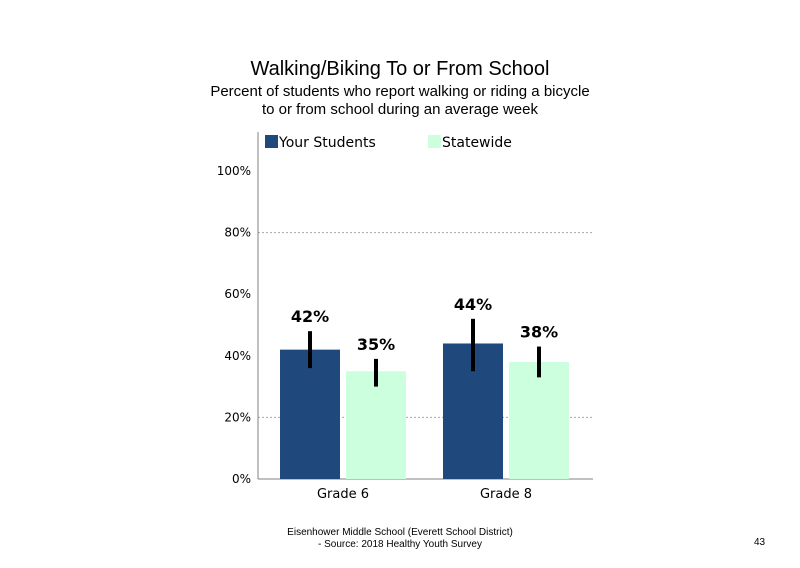 Image resolution: width=800 pixels, height=568 pixels. I want to click on data-label: 44%, so click(473, 304).